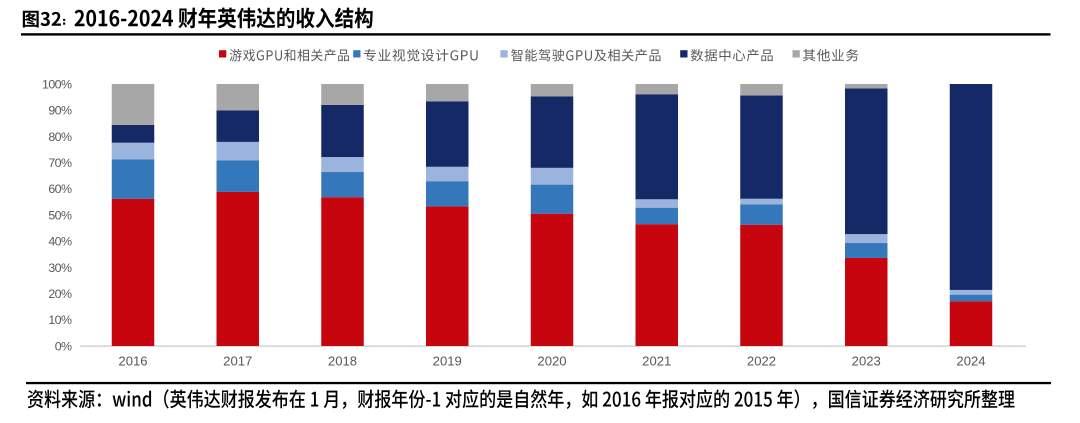 The width and height of the screenshot is (1080, 423). Describe the element at coordinates (60, 137) in the screenshot. I see `svg-text: 80%` at that location.